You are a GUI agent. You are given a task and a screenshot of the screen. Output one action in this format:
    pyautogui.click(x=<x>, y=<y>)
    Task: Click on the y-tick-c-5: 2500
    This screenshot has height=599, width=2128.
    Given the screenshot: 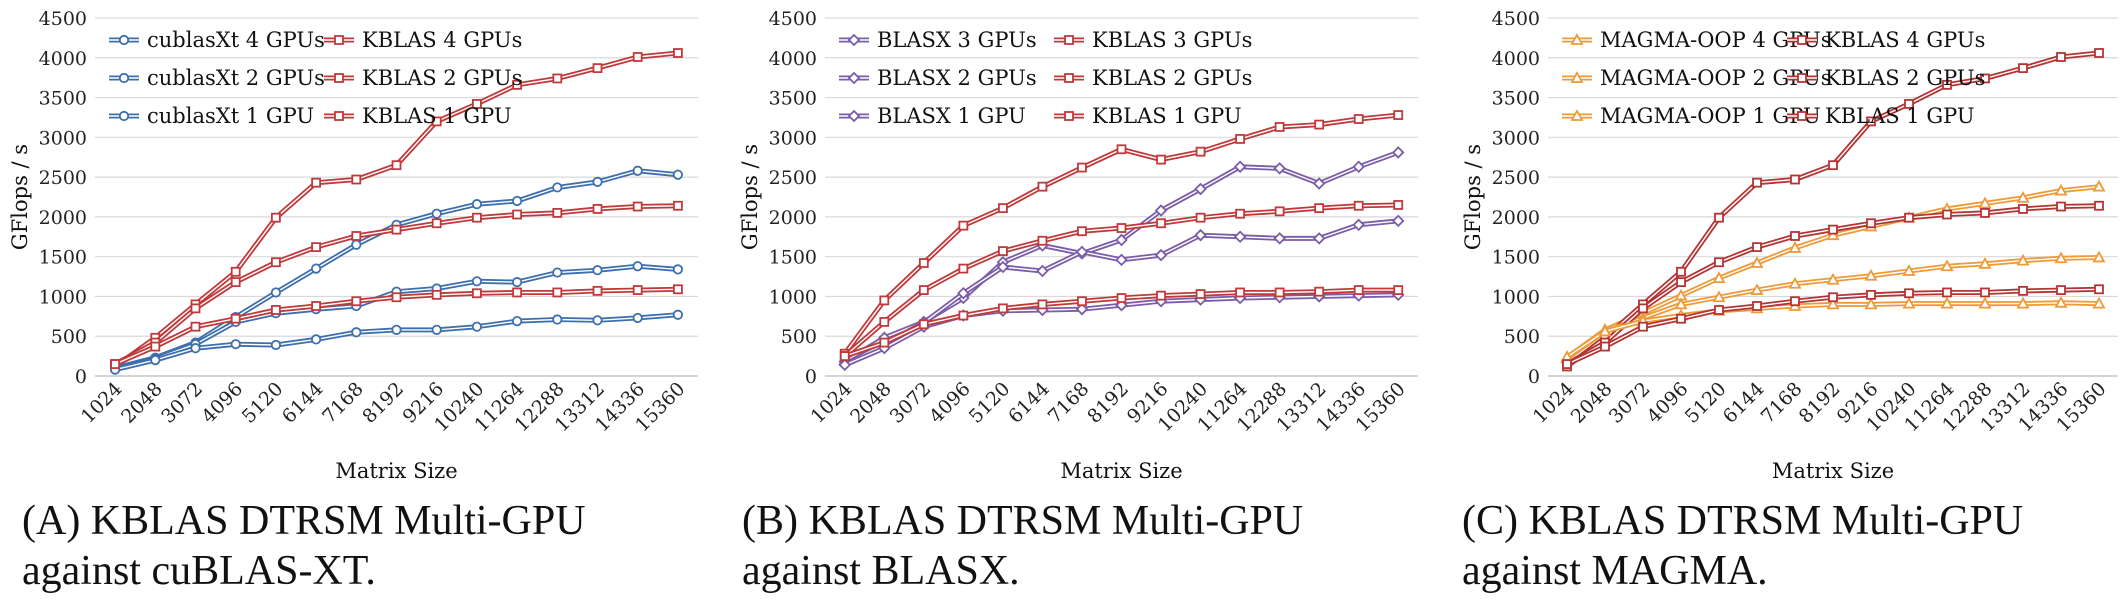 What is the action you would take?
    pyautogui.click(x=1516, y=178)
    